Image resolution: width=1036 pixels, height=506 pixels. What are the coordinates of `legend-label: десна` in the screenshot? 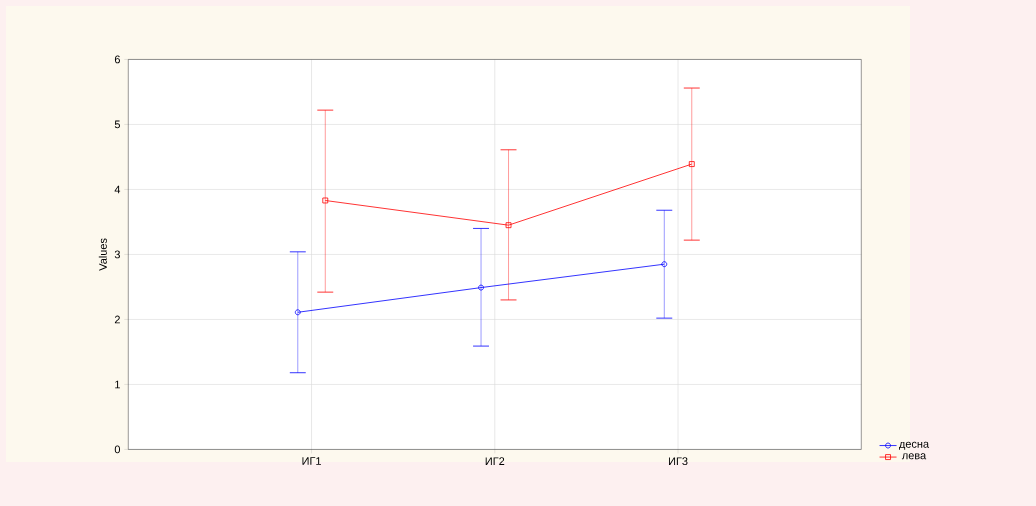 It's located at (914, 445).